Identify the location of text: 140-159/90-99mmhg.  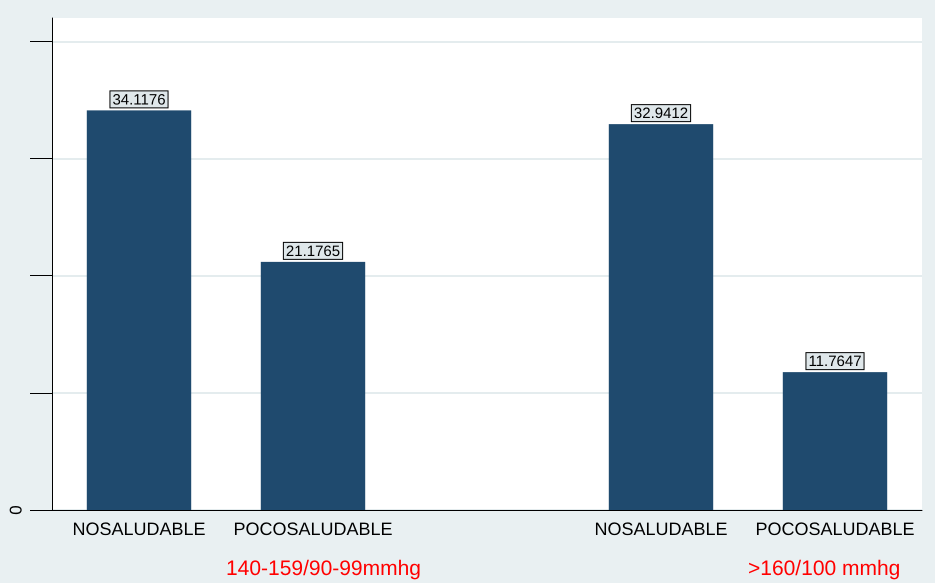
(323, 568).